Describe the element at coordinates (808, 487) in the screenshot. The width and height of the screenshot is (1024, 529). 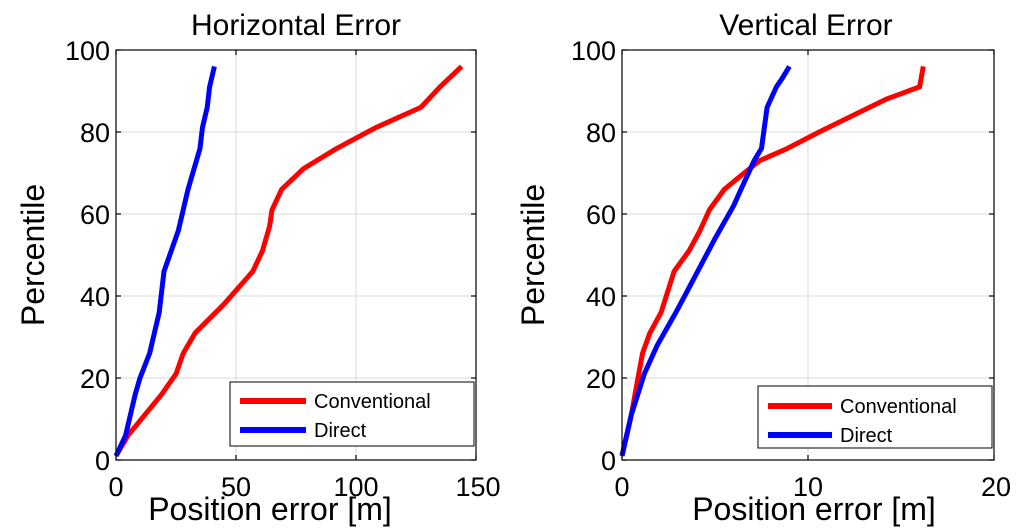
I see `x-tick-label: 10` at that location.